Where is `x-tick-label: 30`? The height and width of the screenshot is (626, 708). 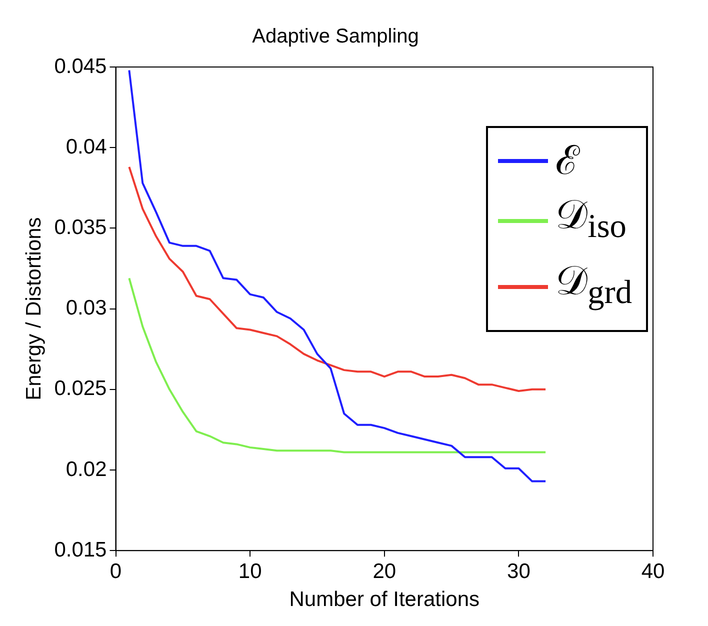 x-tick-label: 30 is located at coordinates (518, 571).